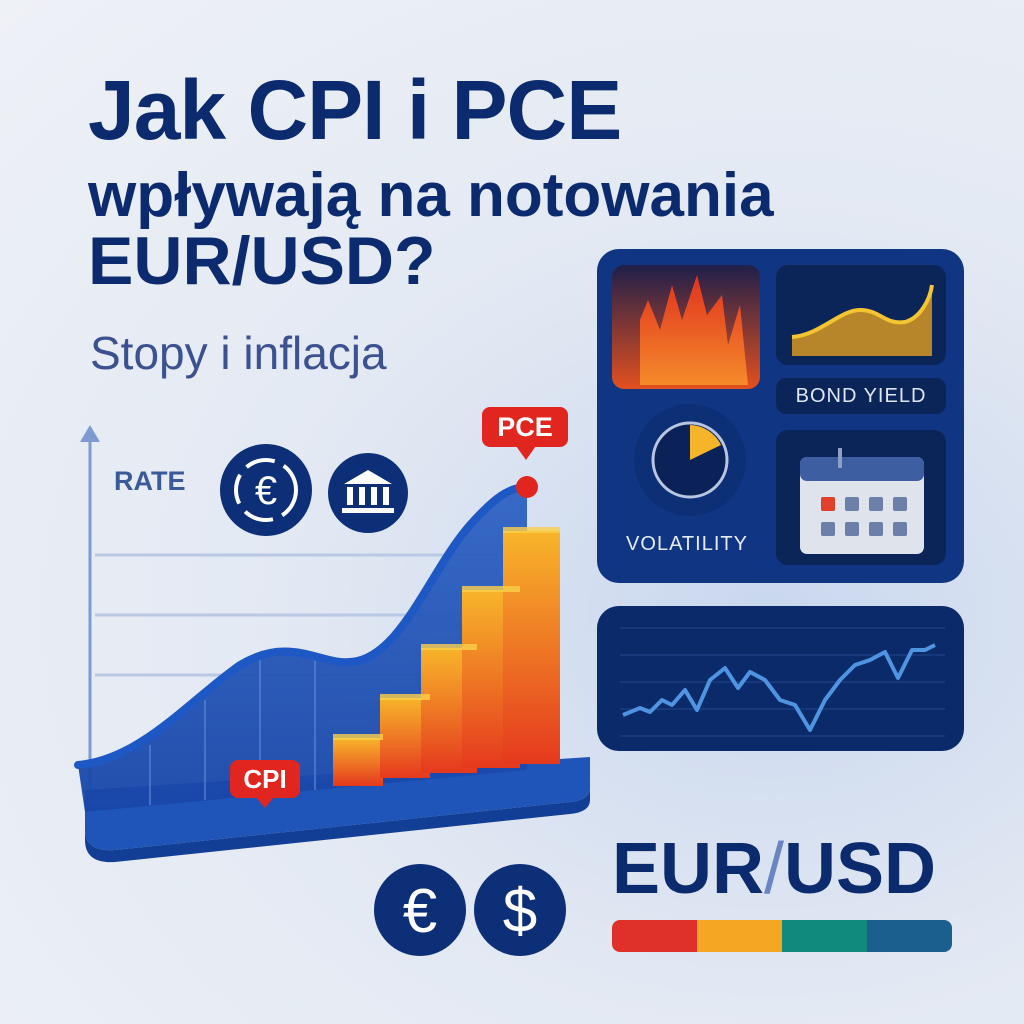 The height and width of the screenshot is (1024, 1024). Describe the element at coordinates (262, 261) in the screenshot. I see `title-line-3: EUR/USD?` at that location.